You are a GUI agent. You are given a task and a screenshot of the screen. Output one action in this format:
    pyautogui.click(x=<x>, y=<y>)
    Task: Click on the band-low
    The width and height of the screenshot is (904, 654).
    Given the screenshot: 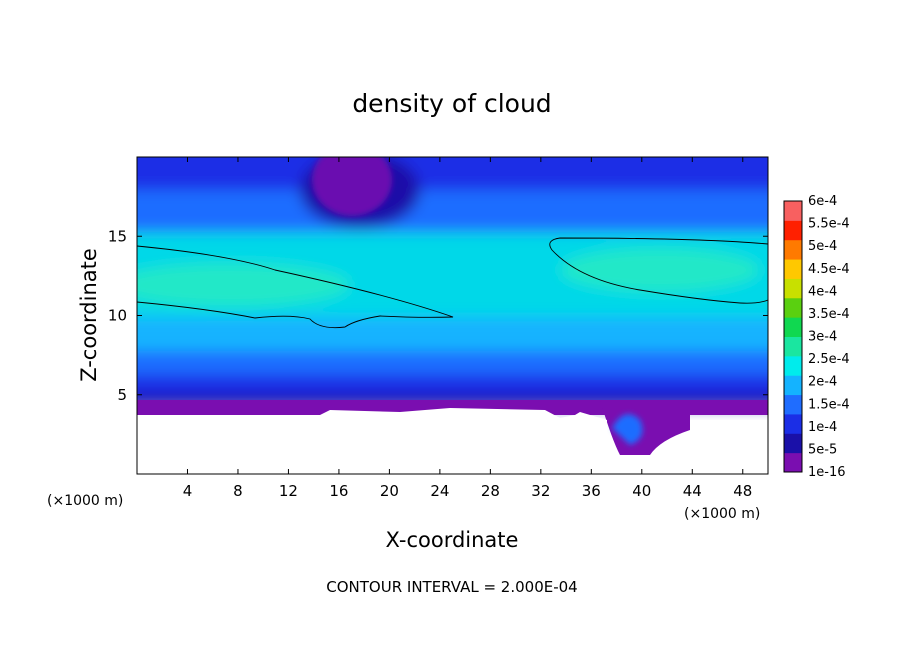 What is the action you would take?
    pyautogui.click(x=452, y=363)
    